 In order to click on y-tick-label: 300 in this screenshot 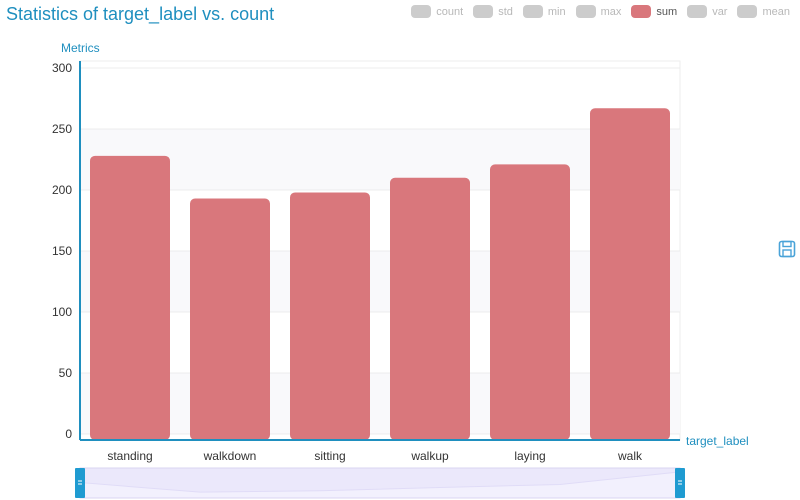, I will do `click(62, 68)`.